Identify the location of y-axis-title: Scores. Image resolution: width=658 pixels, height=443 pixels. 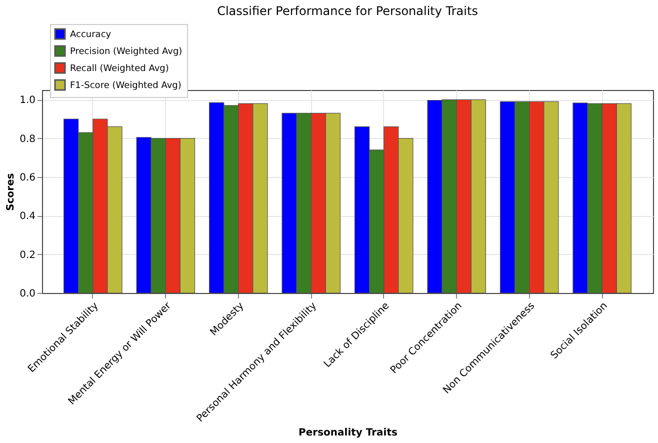
(11, 192).